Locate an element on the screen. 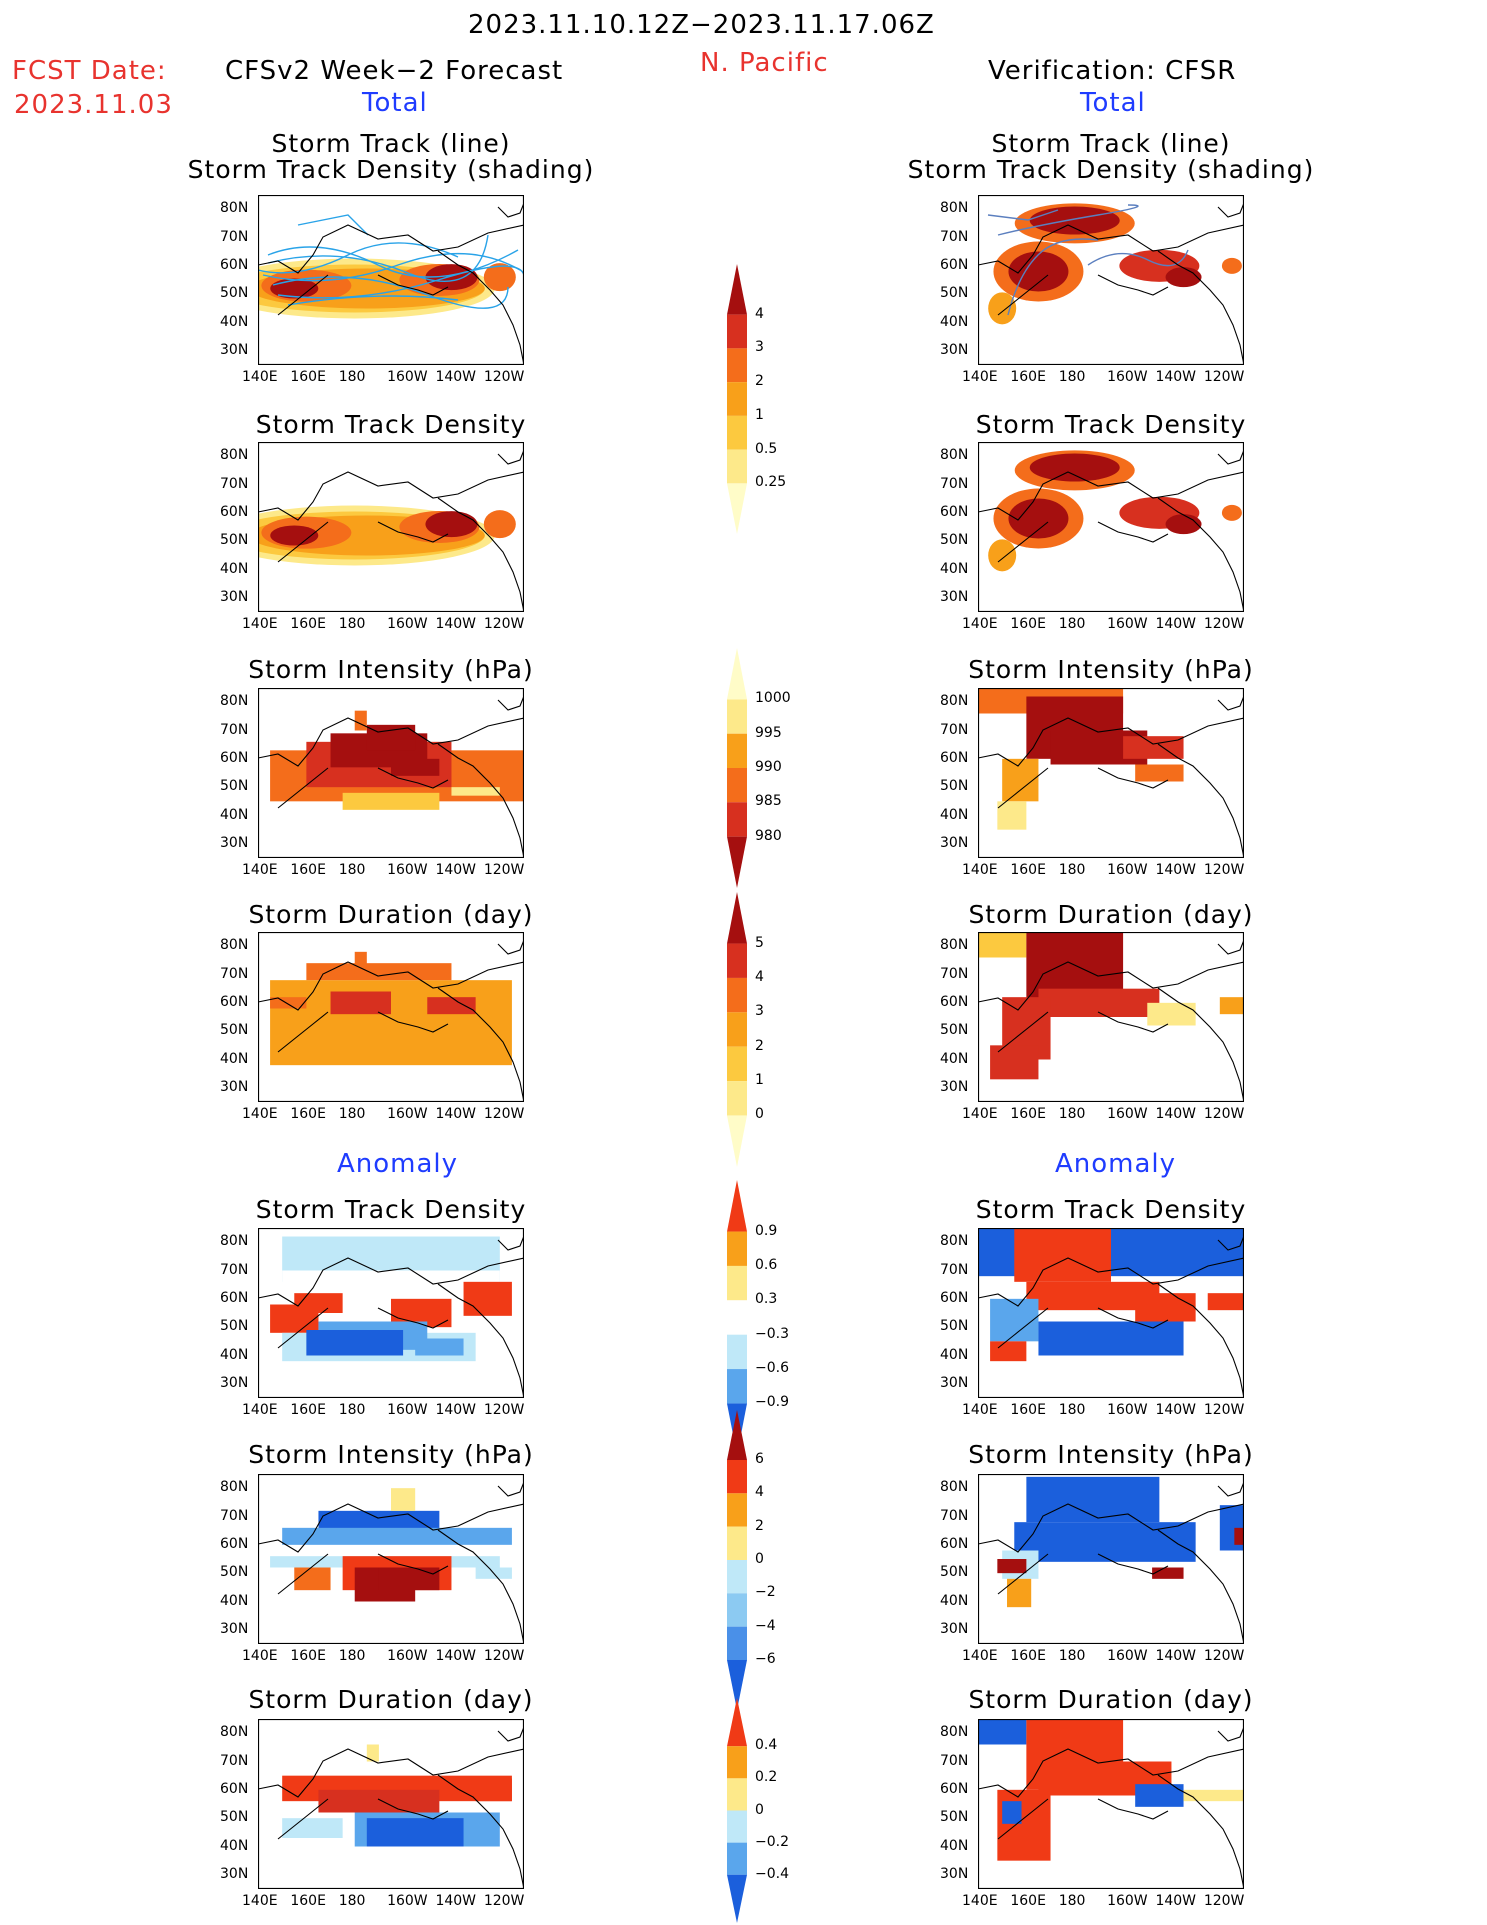 This screenshot has width=1487, height=1925. map-left-track is located at coordinates (391, 280).